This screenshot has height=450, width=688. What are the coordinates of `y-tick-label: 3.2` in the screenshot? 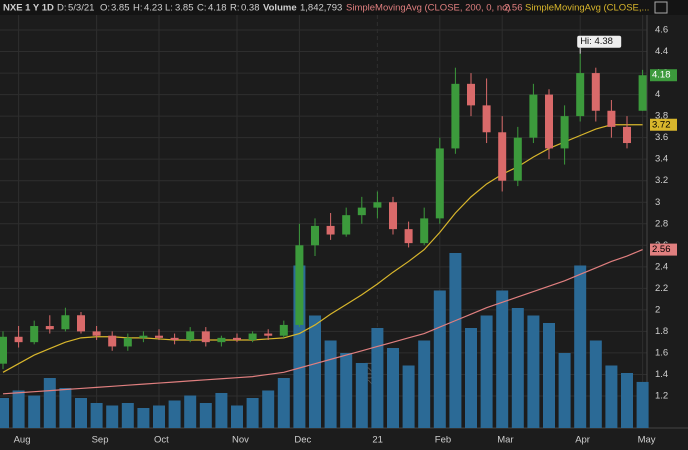 It's located at (661, 180).